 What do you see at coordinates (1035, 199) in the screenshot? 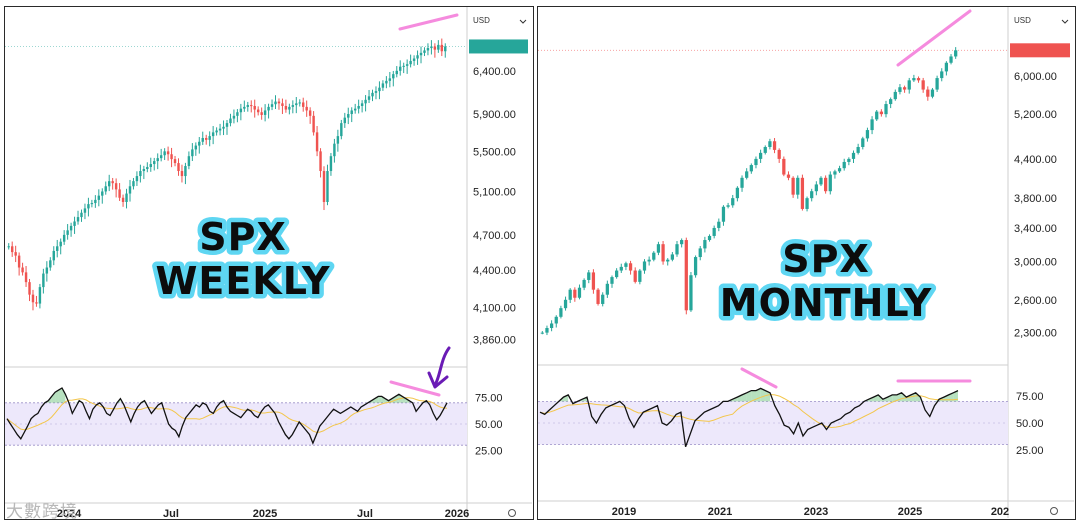
I see `price-tick-label: 3,800.00` at bounding box center [1035, 199].